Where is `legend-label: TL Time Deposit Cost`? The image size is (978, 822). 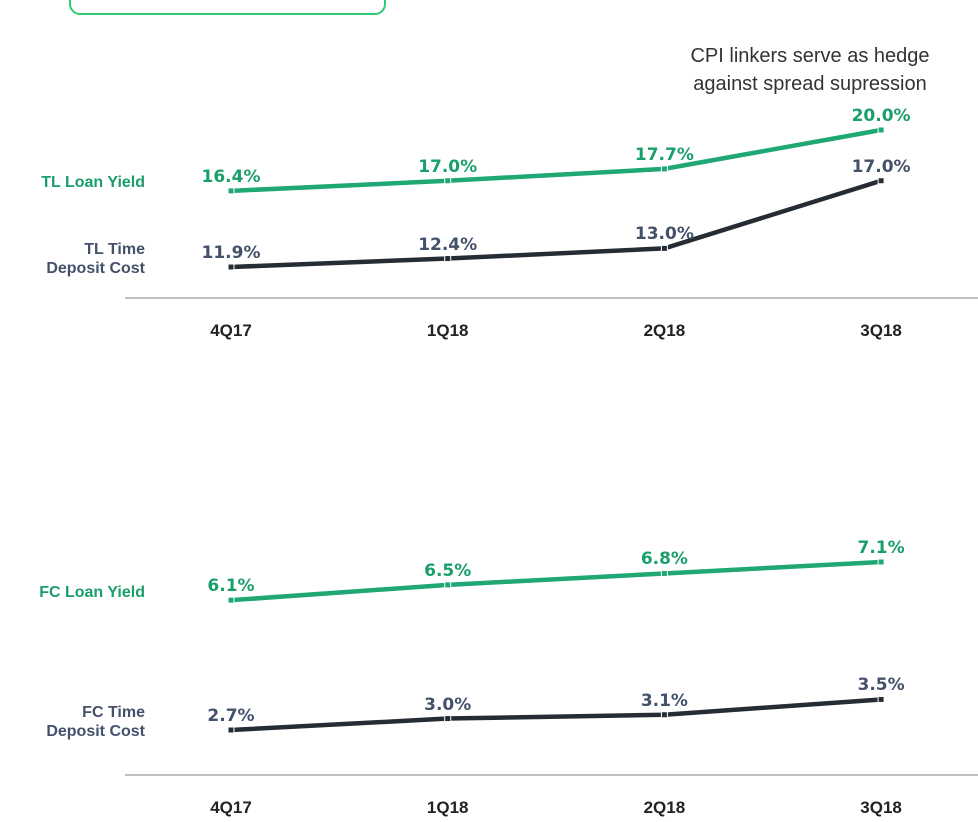
legend-label: TL Time Deposit Cost is located at coordinates (95, 259).